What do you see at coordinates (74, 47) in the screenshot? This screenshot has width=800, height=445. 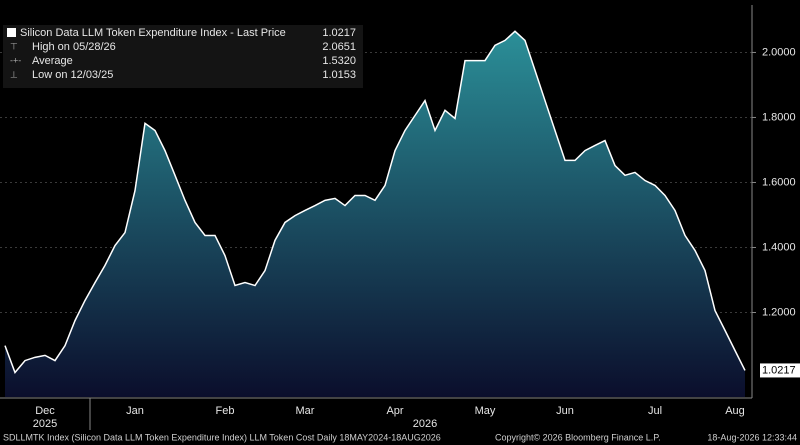 I see `legend-label: High on 05/28/26` at bounding box center [74, 47].